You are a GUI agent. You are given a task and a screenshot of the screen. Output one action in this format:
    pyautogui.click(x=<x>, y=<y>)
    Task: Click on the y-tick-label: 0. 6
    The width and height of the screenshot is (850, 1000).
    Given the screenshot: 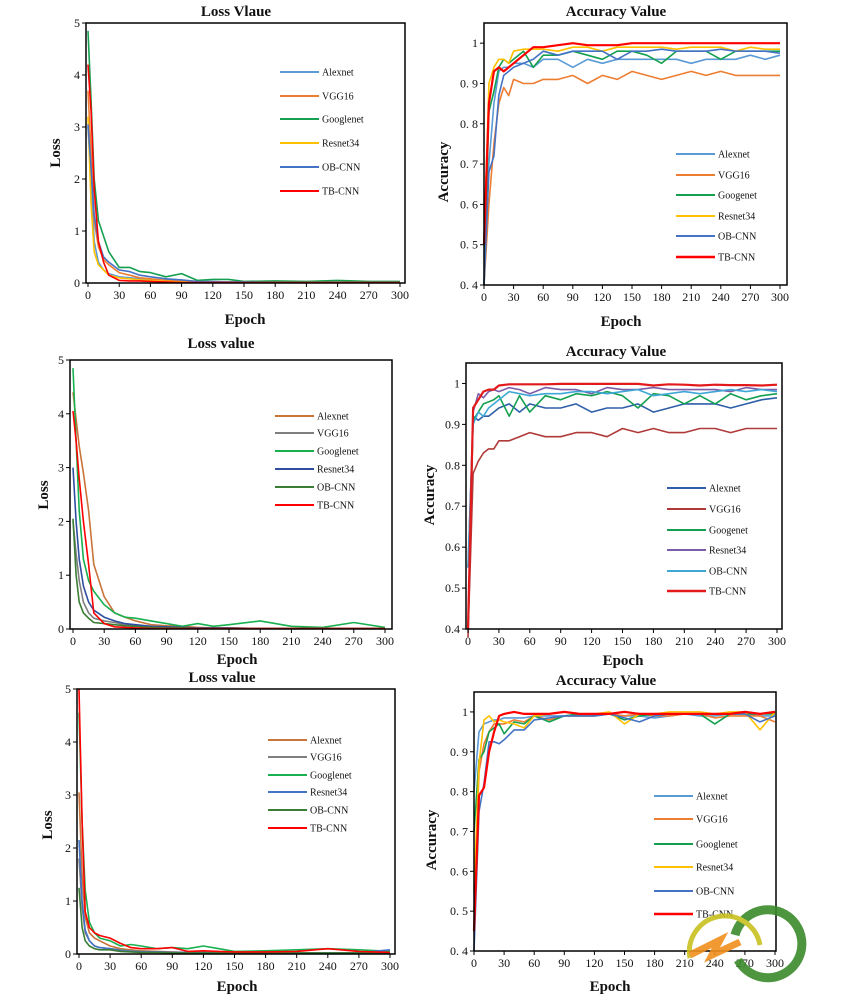 What is the action you would take?
    pyautogui.click(x=469, y=204)
    